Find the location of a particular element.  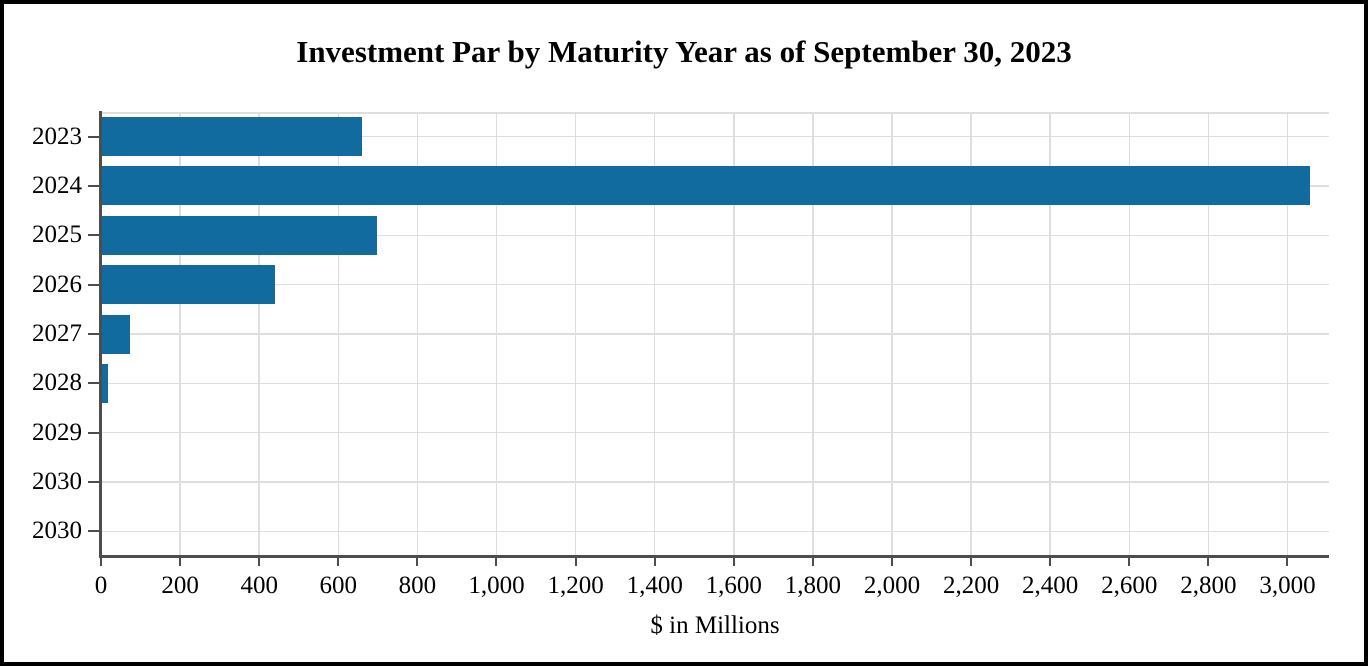

bar-2026 is located at coordinates (188, 285).